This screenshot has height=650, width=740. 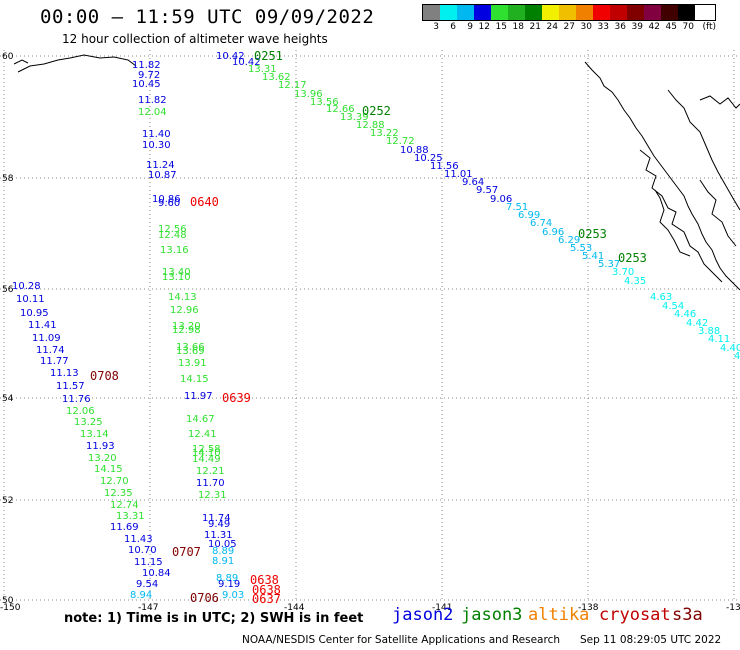 What do you see at coordinates (246, 62) in the screenshot?
I see `swh-value: 10.42` at bounding box center [246, 62].